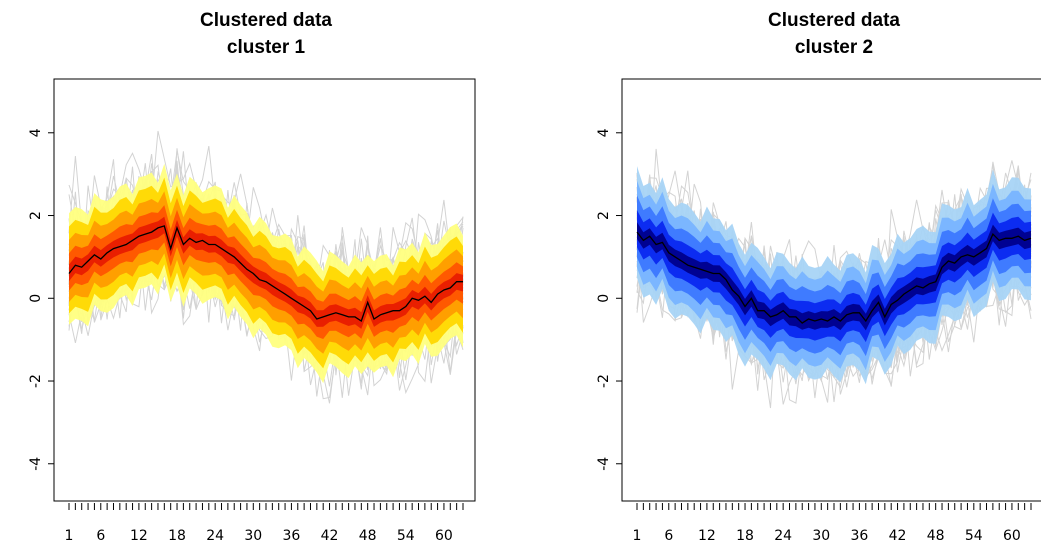  Describe the element at coordinates (834, 47) in the screenshot. I see `panel-subtitle: cluster 2` at that location.